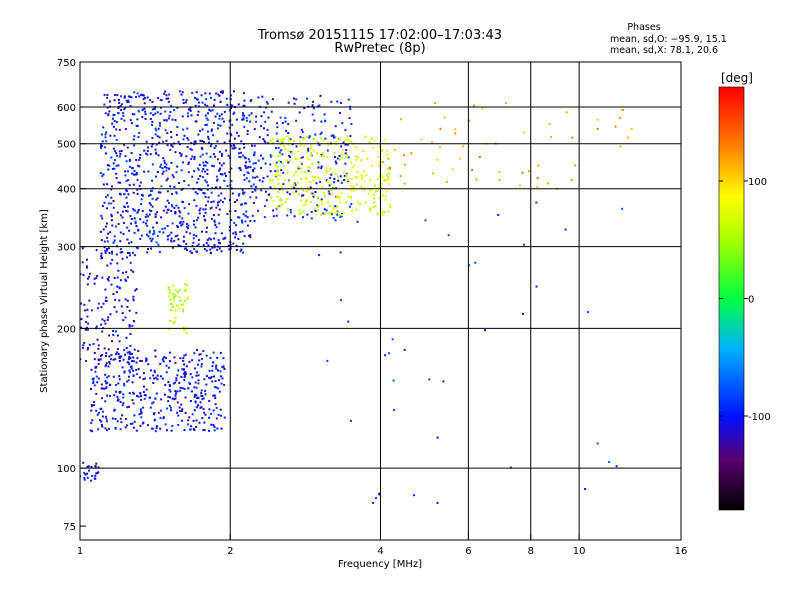  Describe the element at coordinates (69, 527) in the screenshot. I see `y-tick-label: 75` at that location.